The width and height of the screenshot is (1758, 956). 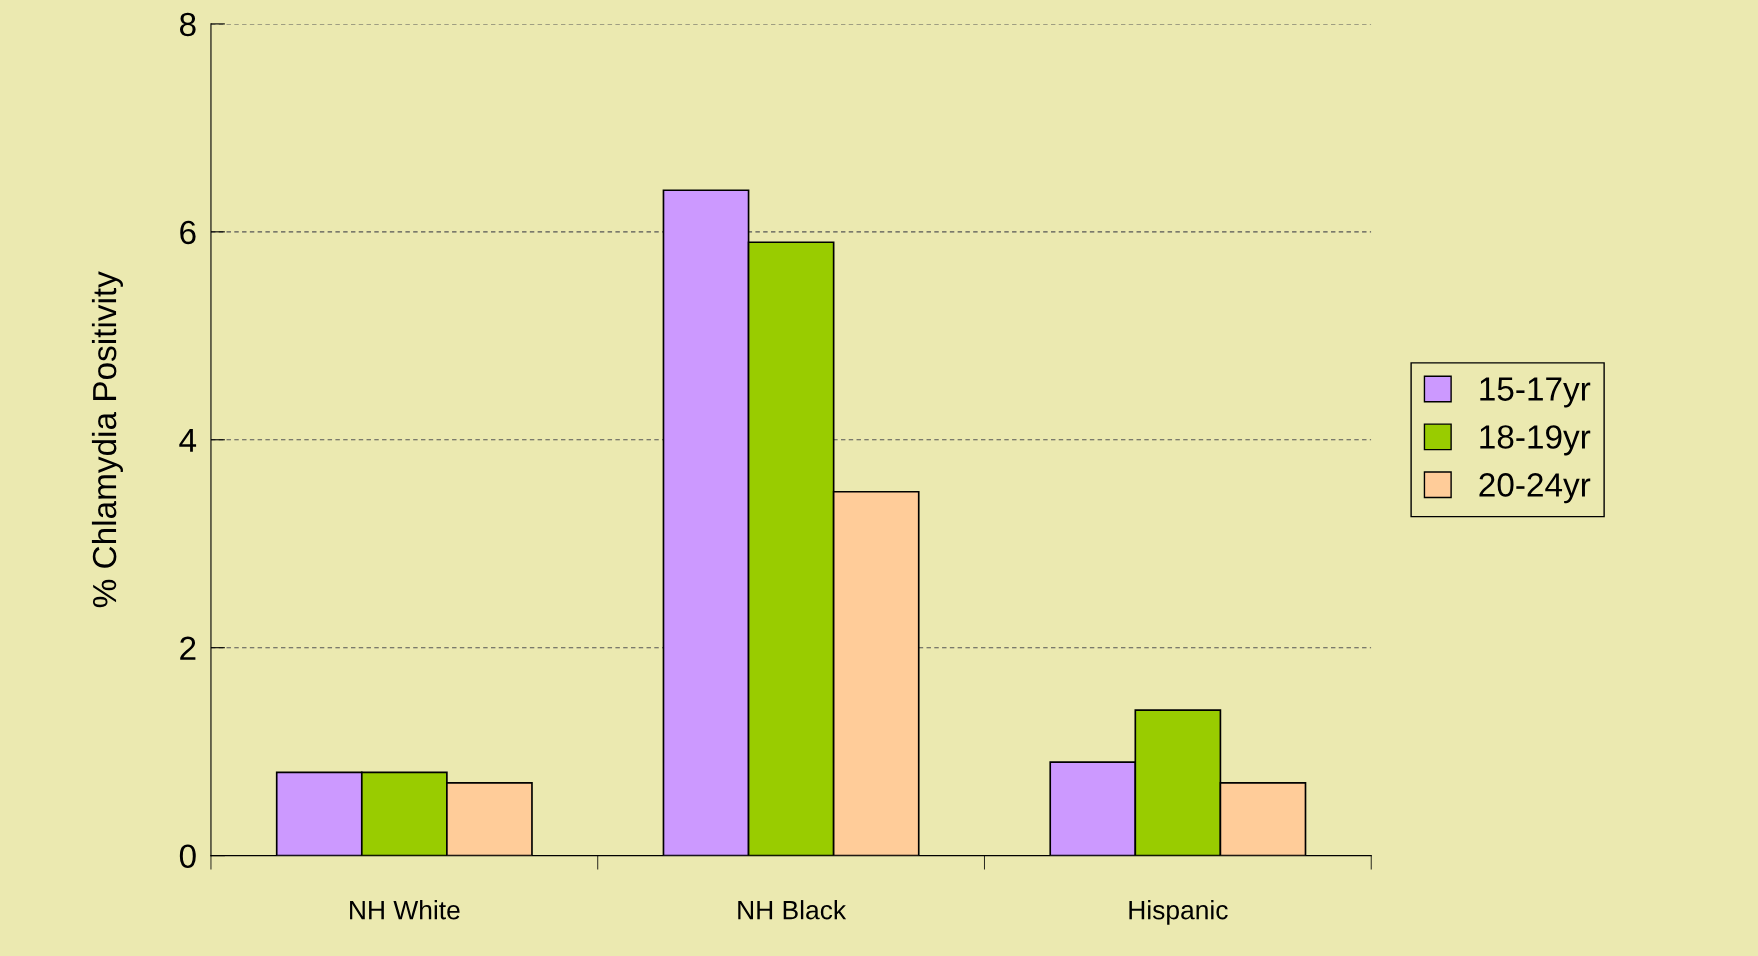 What do you see at coordinates (188, 648) in the screenshot?
I see `y-tick-label: 2` at bounding box center [188, 648].